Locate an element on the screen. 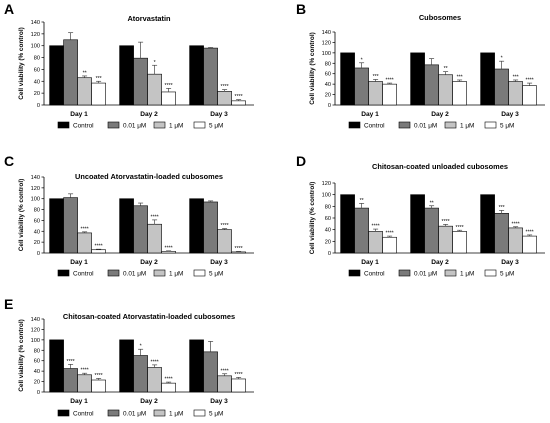 Image resolution: width=550 pixels, height=423 pixels. panel-title: Chitosan-coated unloaded cubosomes is located at coordinates (440, 166).